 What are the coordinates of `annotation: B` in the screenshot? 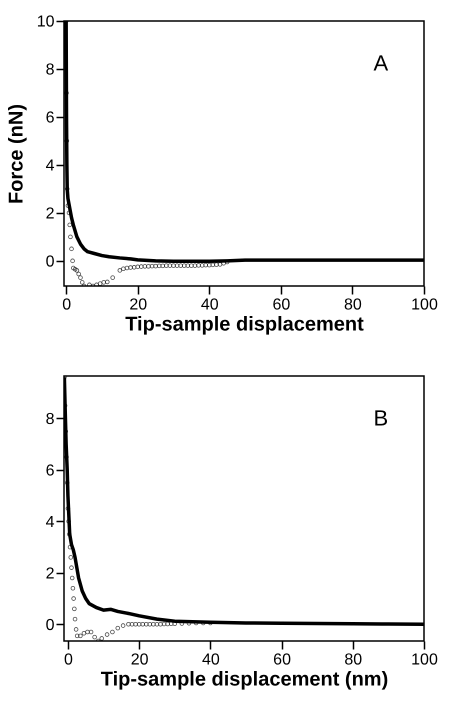 It's located at (380, 417).